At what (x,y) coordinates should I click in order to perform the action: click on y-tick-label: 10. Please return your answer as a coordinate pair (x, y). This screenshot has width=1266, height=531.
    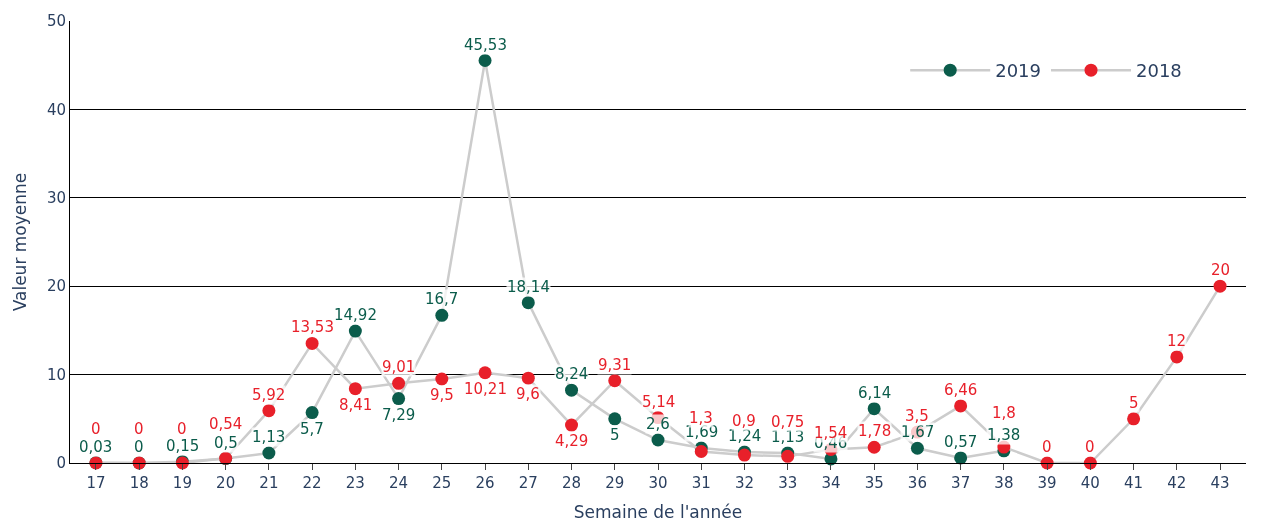
    Looking at the image, I should click on (56, 374).